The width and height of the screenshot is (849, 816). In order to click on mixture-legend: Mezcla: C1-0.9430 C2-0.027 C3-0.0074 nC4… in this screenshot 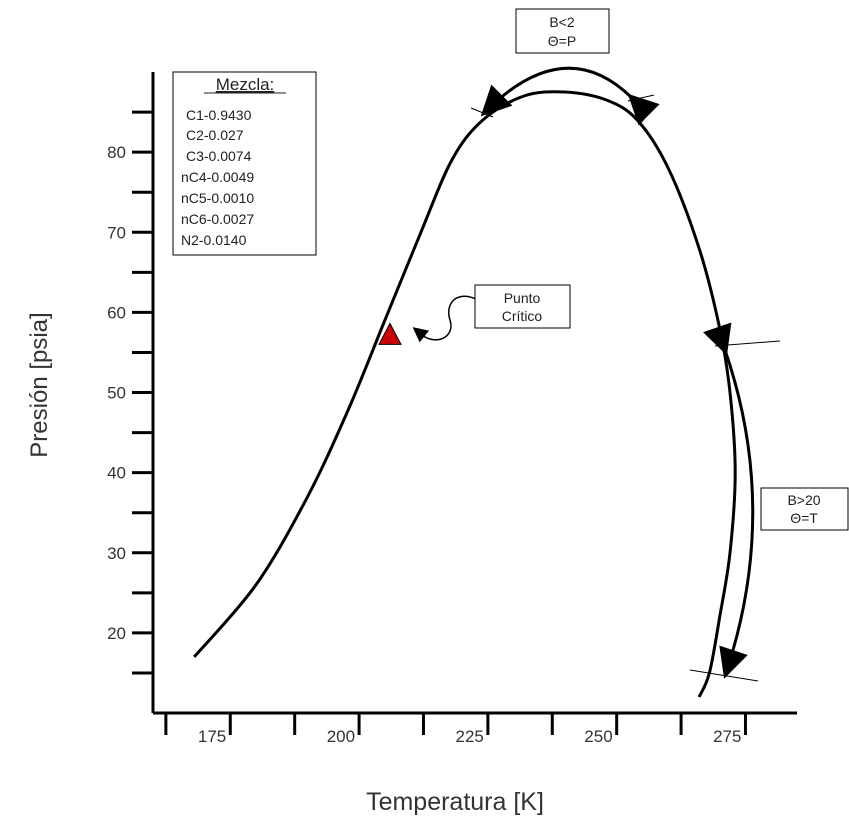, I will do `click(244, 163)`.